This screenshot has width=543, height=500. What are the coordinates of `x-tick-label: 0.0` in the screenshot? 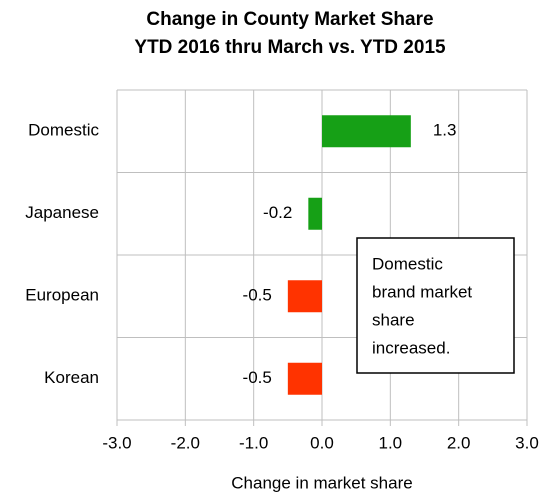 It's located at (322, 442).